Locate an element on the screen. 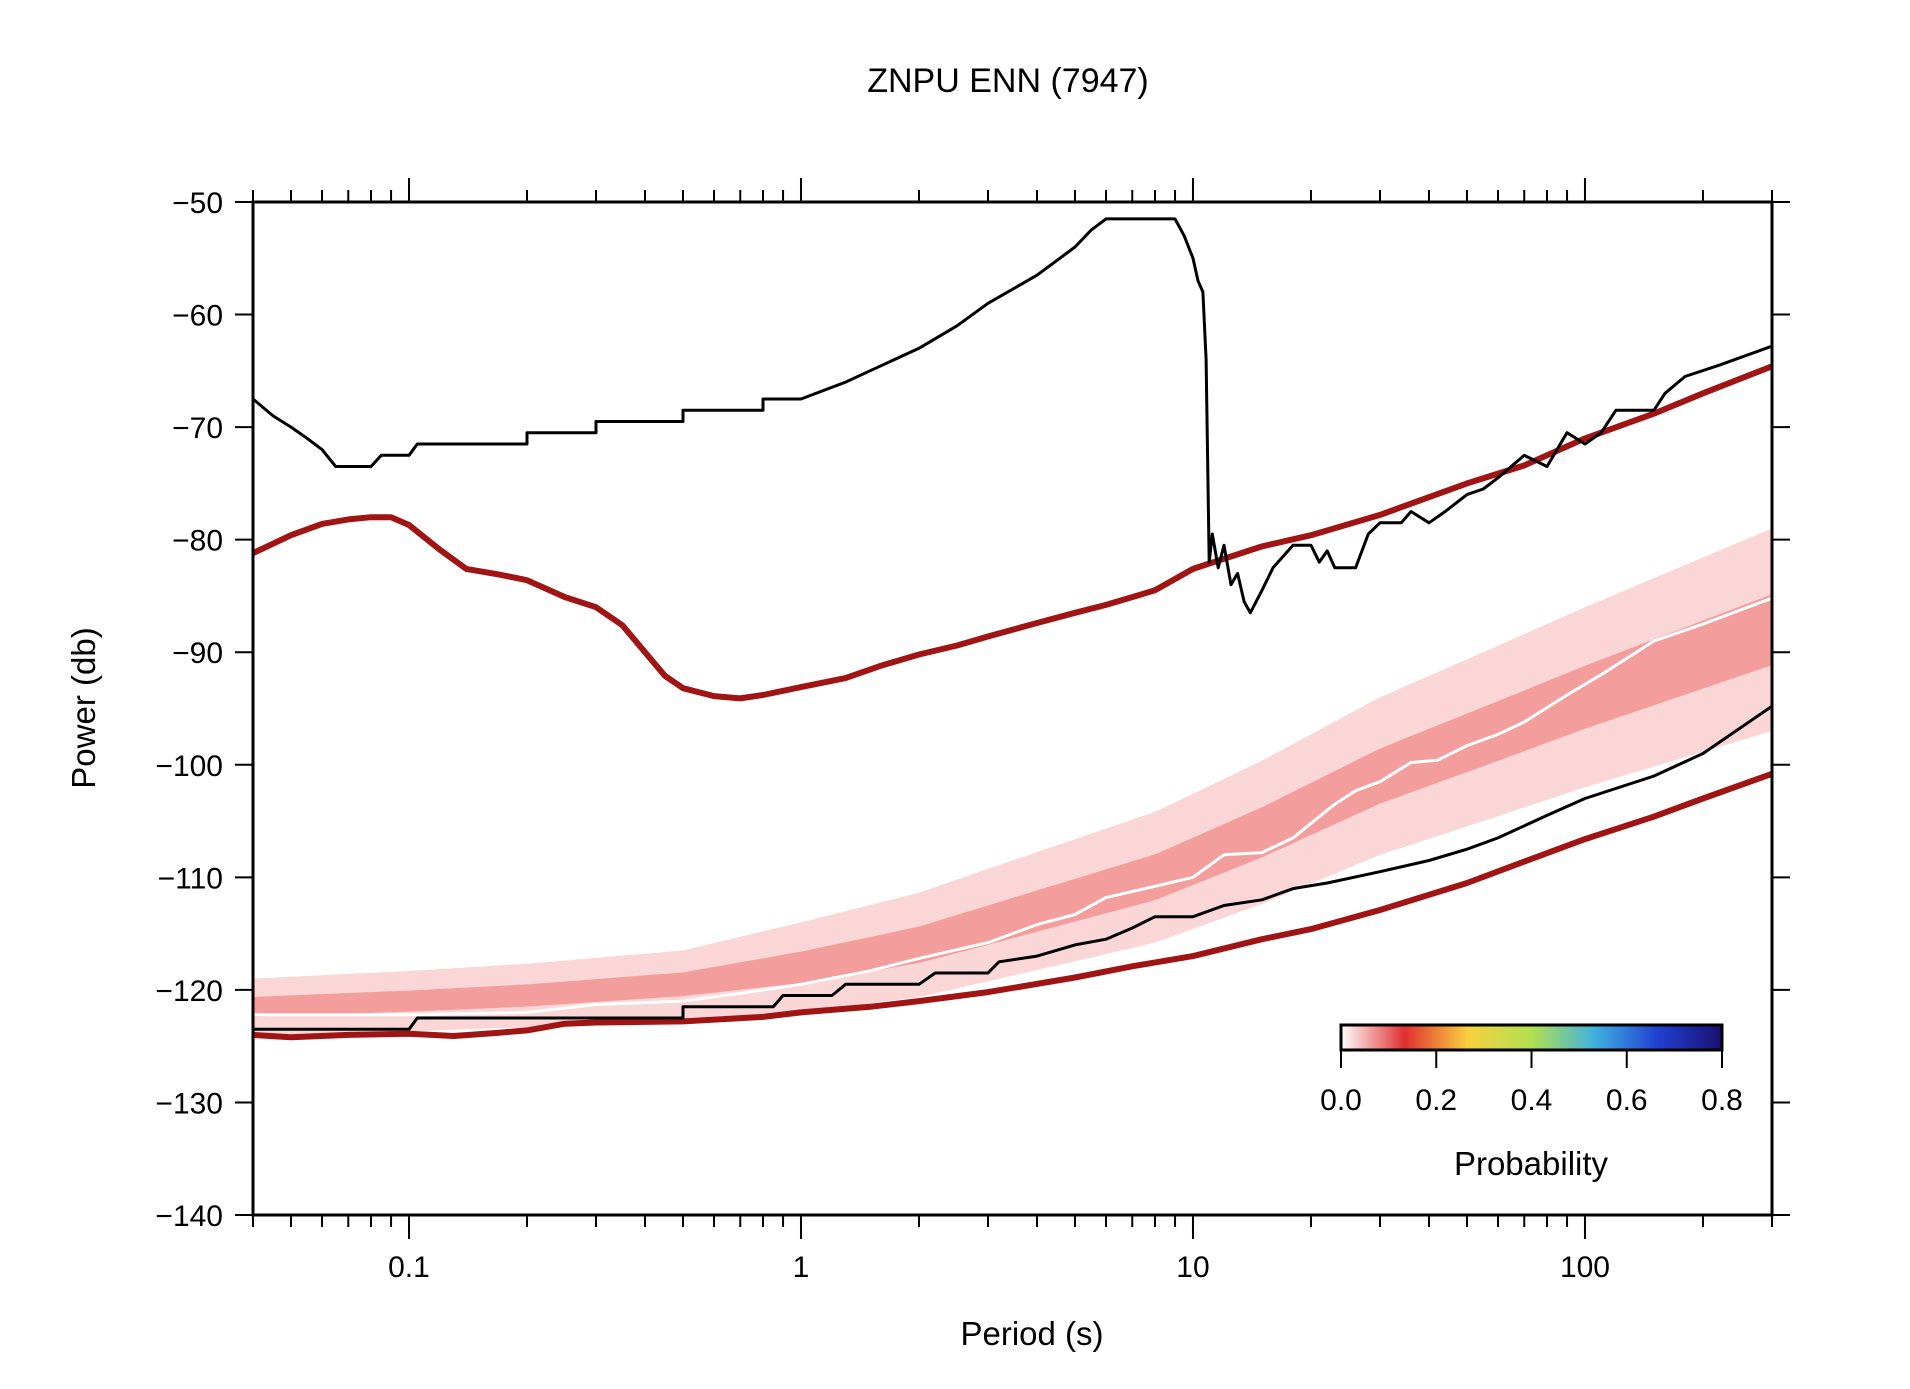  y-tick-label: −80 is located at coordinates (197, 541).